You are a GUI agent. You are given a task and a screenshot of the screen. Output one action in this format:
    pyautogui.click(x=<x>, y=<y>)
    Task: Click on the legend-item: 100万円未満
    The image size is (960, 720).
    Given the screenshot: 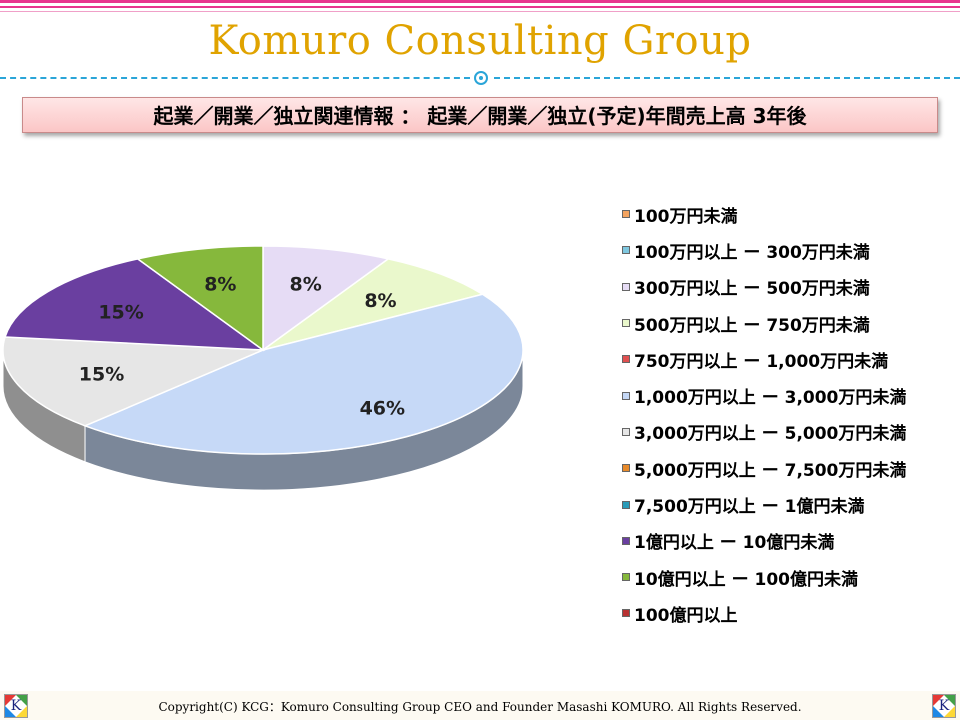 What is the action you would take?
    pyautogui.click(x=791, y=214)
    